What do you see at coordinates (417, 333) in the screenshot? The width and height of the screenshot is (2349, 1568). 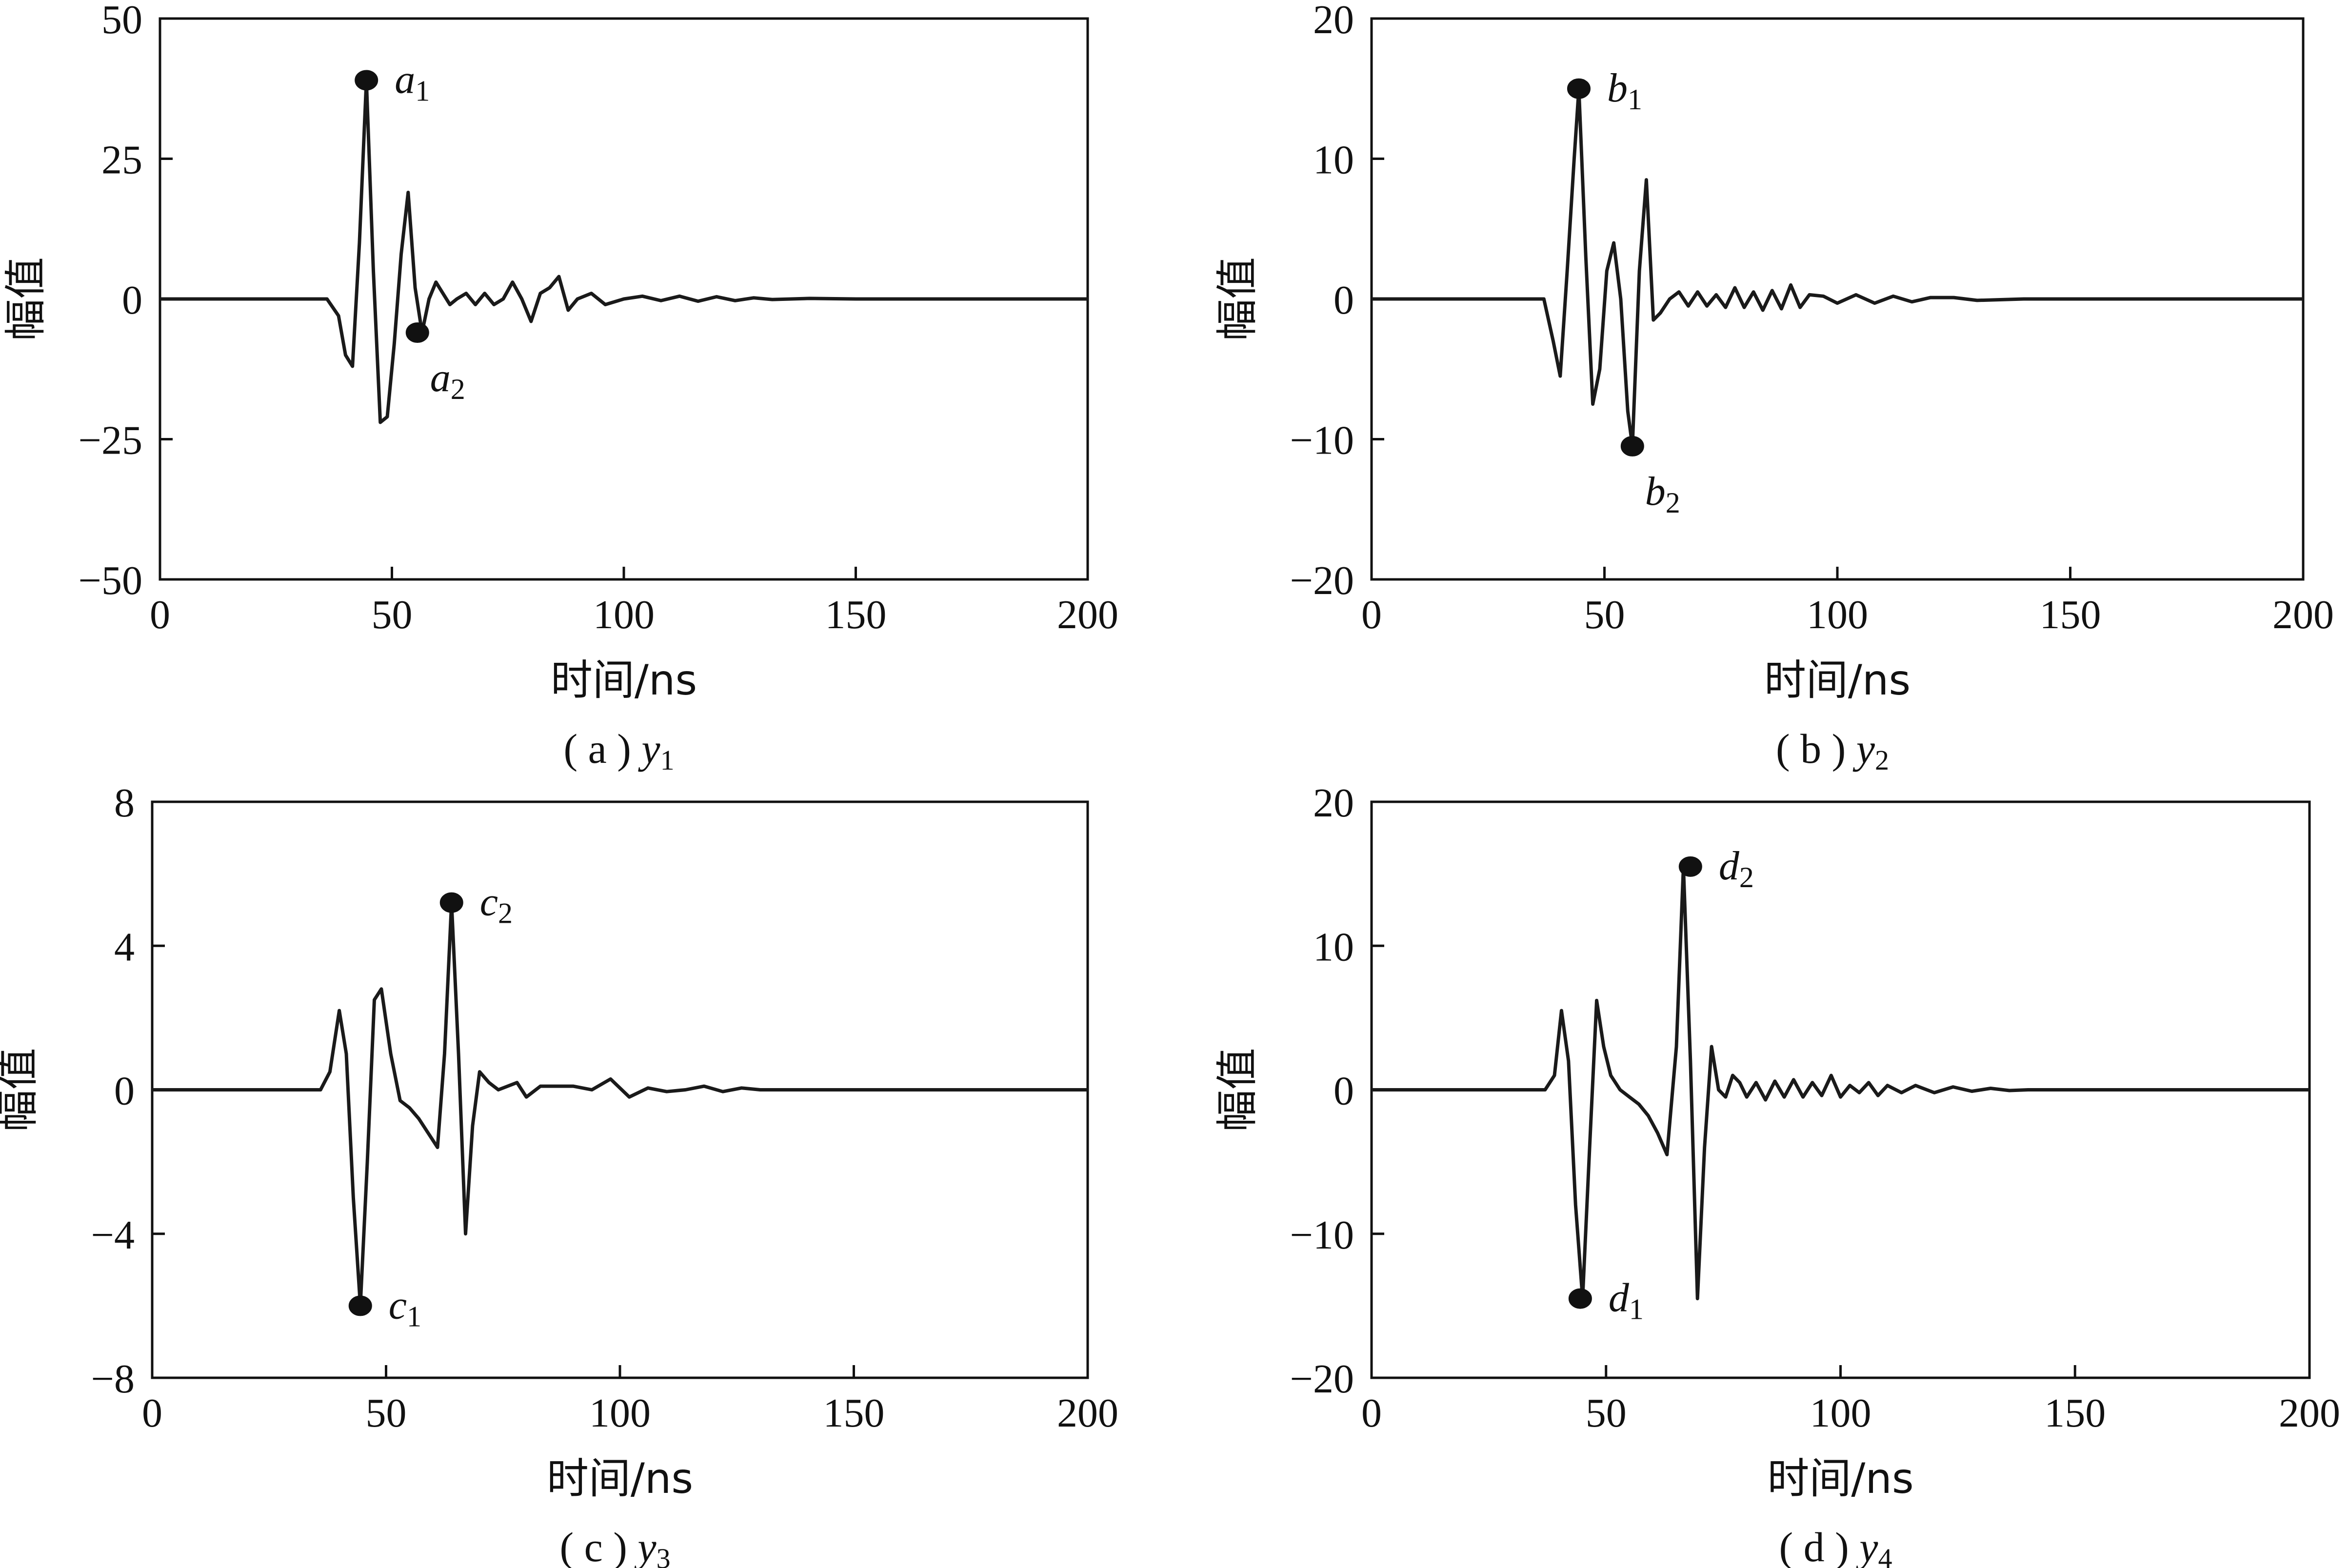 I see `peak-marker-a2` at bounding box center [417, 333].